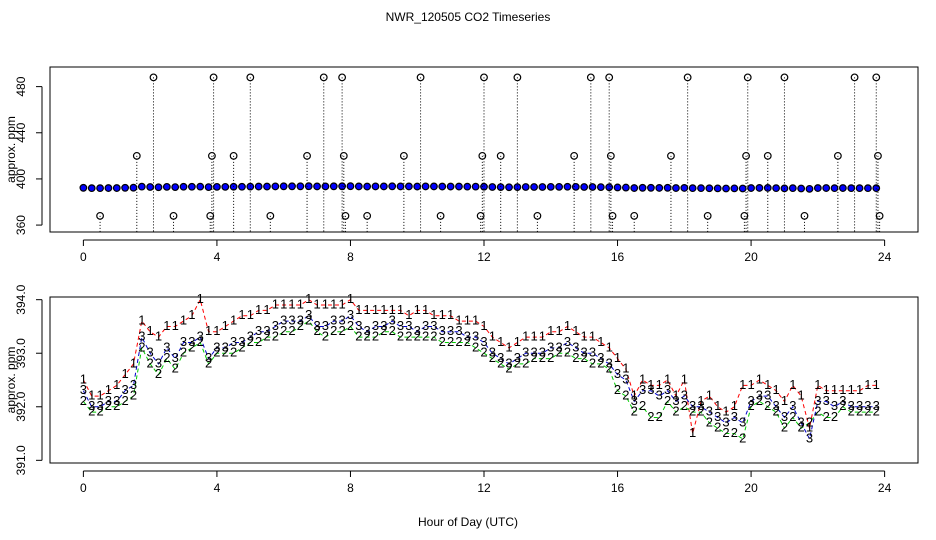  I want to click on x-tick-label: 24, so click(885, 257).